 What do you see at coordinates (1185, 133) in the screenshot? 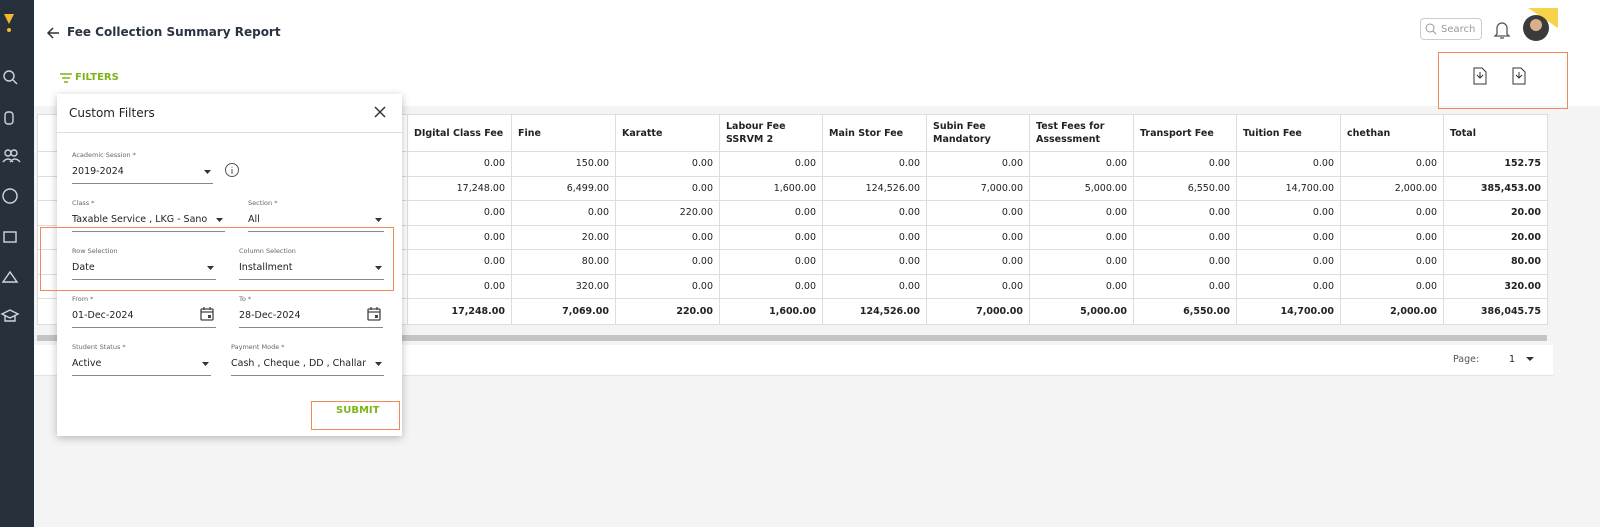
I see `column-header: Transport Fee` at bounding box center [1185, 133].